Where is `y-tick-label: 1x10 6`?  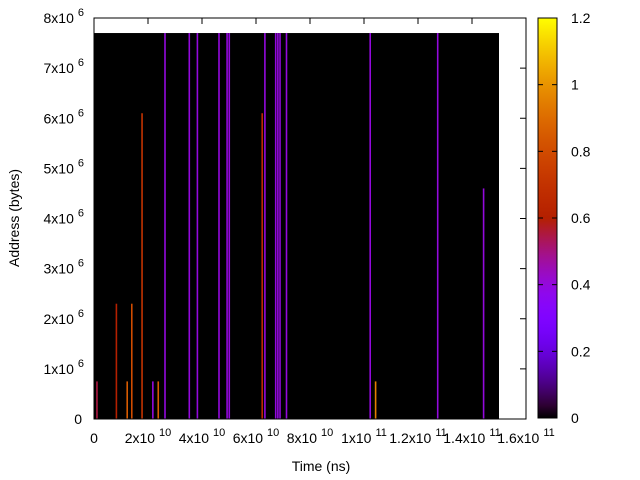 y-tick-label: 1x10 6 is located at coordinates (64, 367).